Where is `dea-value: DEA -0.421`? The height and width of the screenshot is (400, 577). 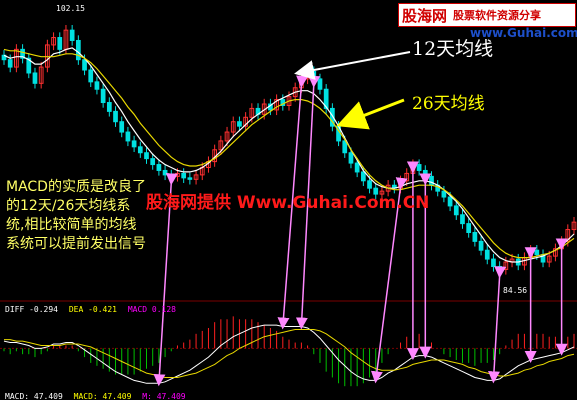 dea-value: DEA -0.421 is located at coordinates (92, 309).